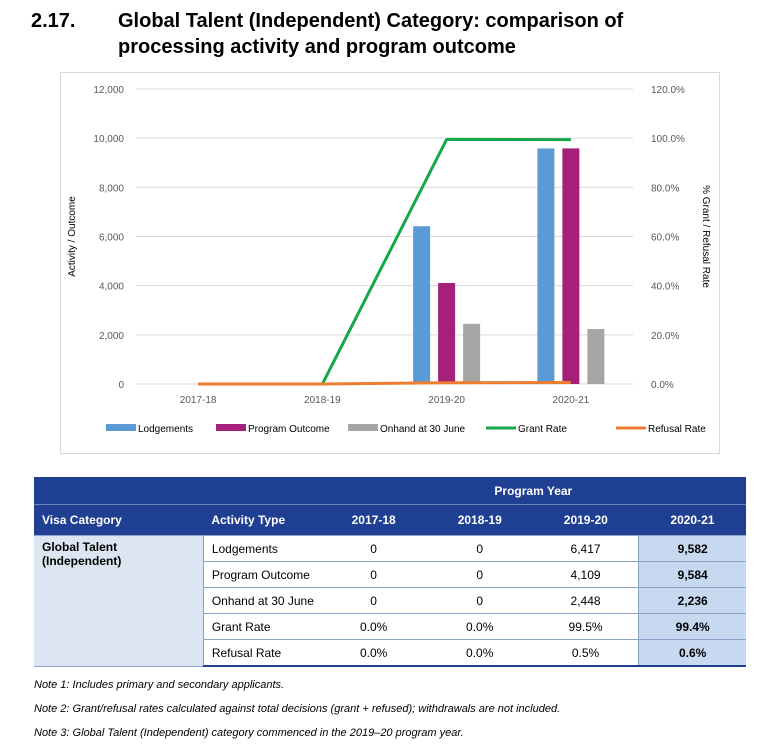 This screenshot has height=752, width=781. Describe the element at coordinates (262, 548) in the screenshot. I see `activity-cell: Lodgements` at that location.